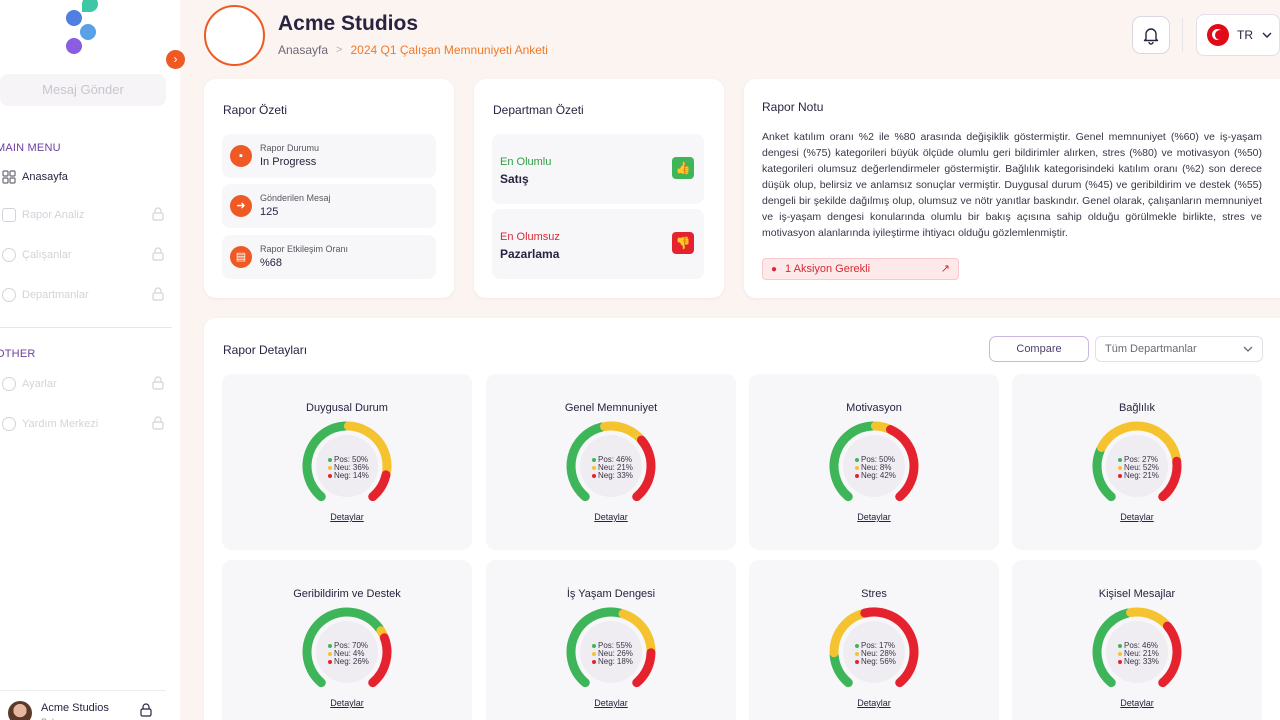  Describe the element at coordinates (1182, 35) in the screenshot. I see `header-divider` at that location.